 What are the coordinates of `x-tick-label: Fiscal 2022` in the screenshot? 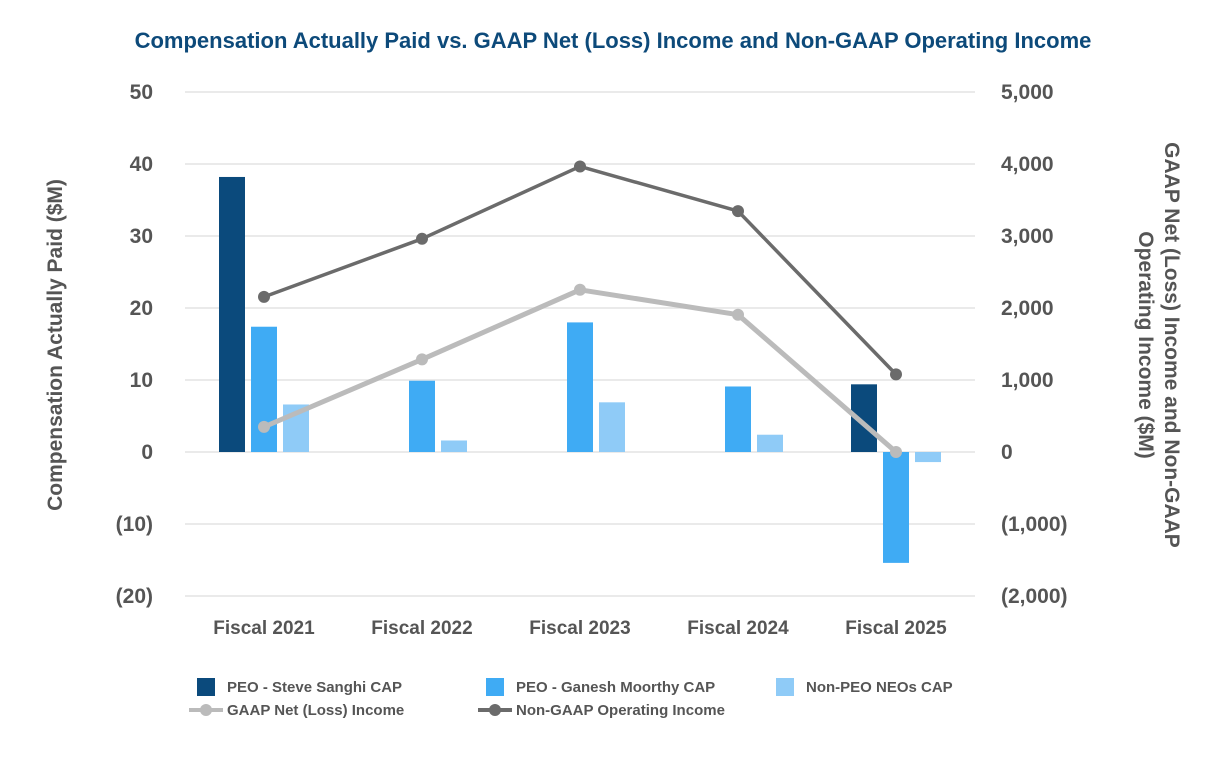 It's located at (421, 628).